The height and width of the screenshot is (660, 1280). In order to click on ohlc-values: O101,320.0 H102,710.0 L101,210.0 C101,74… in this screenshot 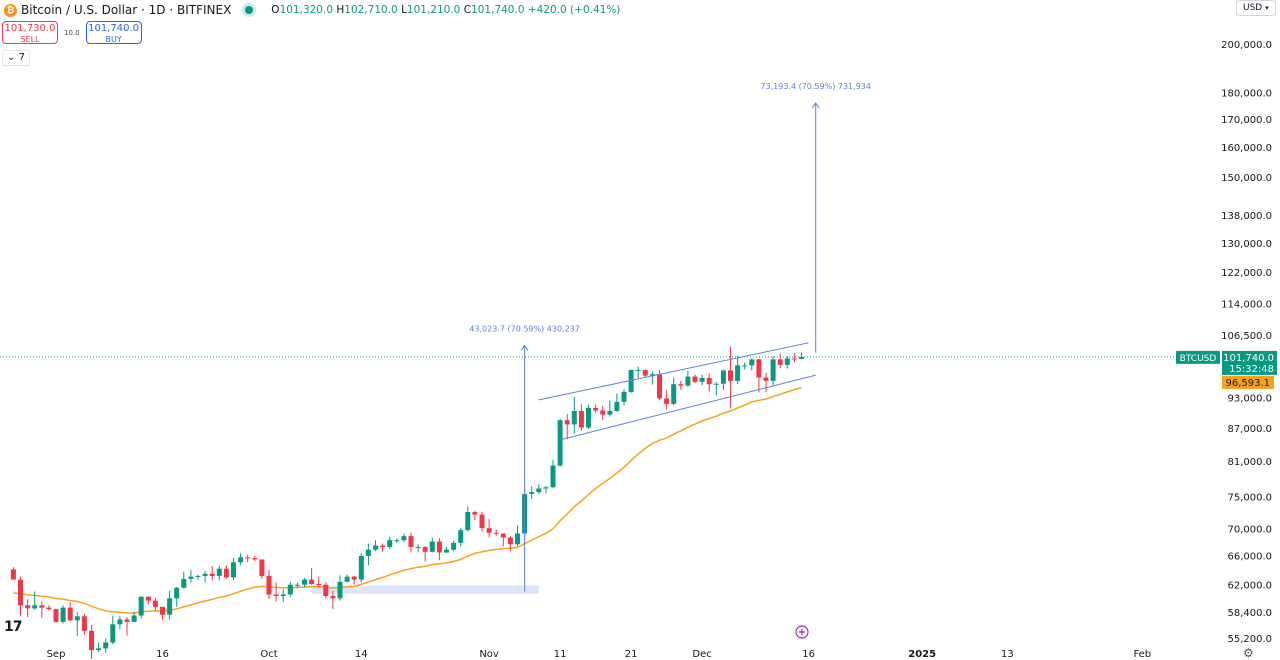, I will do `click(445, 10)`.